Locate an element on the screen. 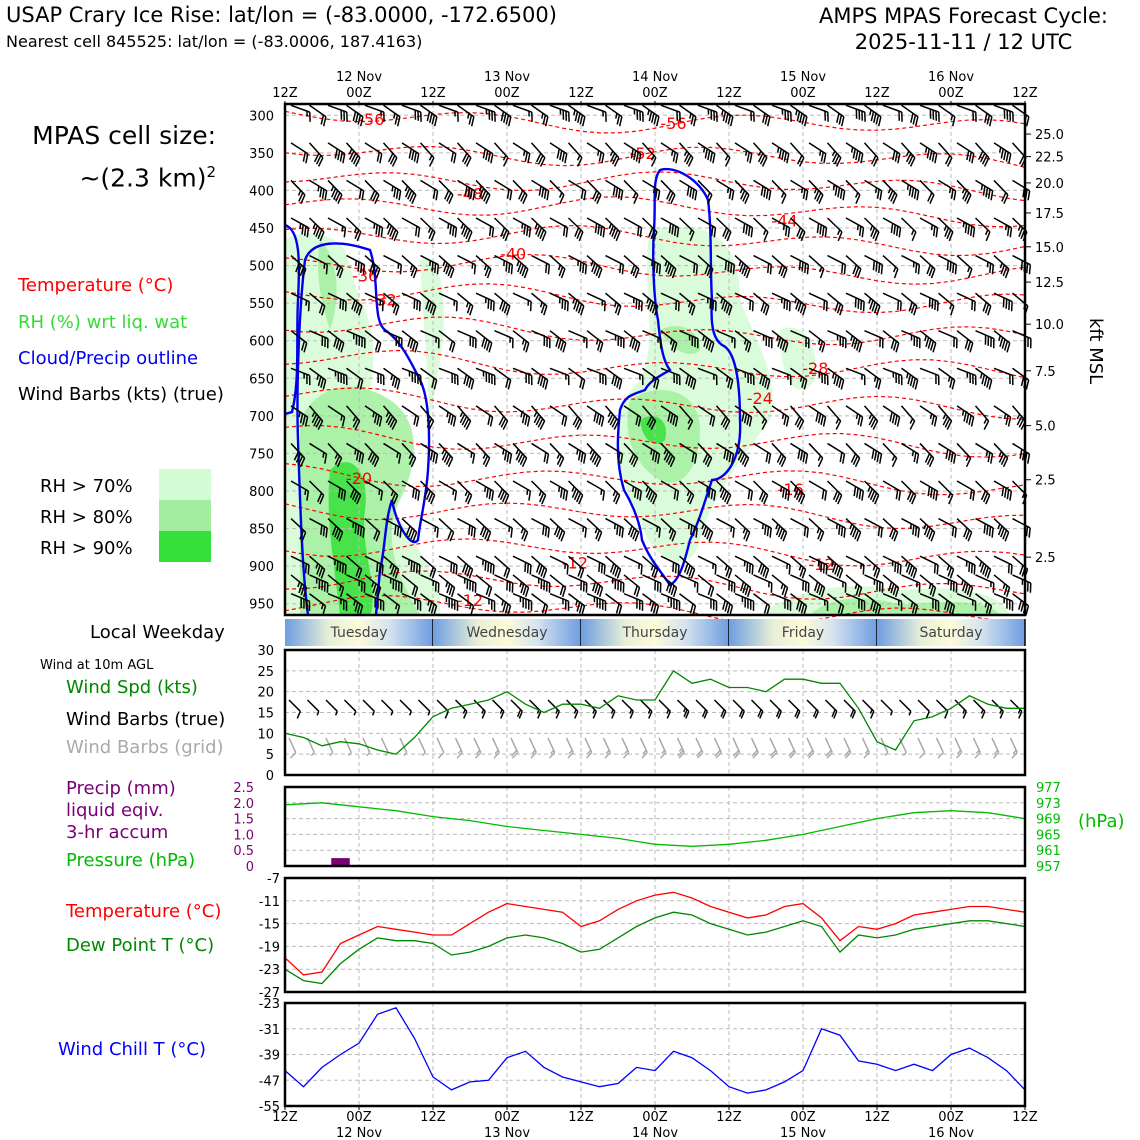  kft-tick-label: 2.5 is located at coordinates (1045, 558).